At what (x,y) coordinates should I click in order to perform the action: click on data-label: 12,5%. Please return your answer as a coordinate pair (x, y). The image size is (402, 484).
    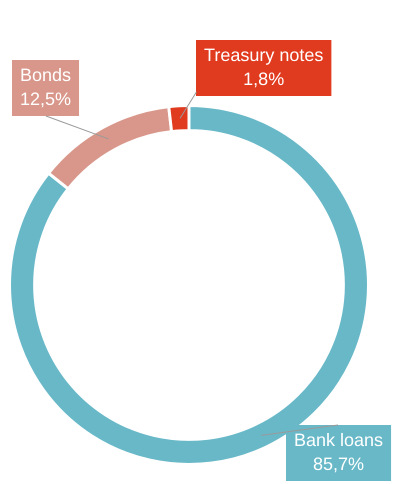
    Looking at the image, I should click on (46, 98).